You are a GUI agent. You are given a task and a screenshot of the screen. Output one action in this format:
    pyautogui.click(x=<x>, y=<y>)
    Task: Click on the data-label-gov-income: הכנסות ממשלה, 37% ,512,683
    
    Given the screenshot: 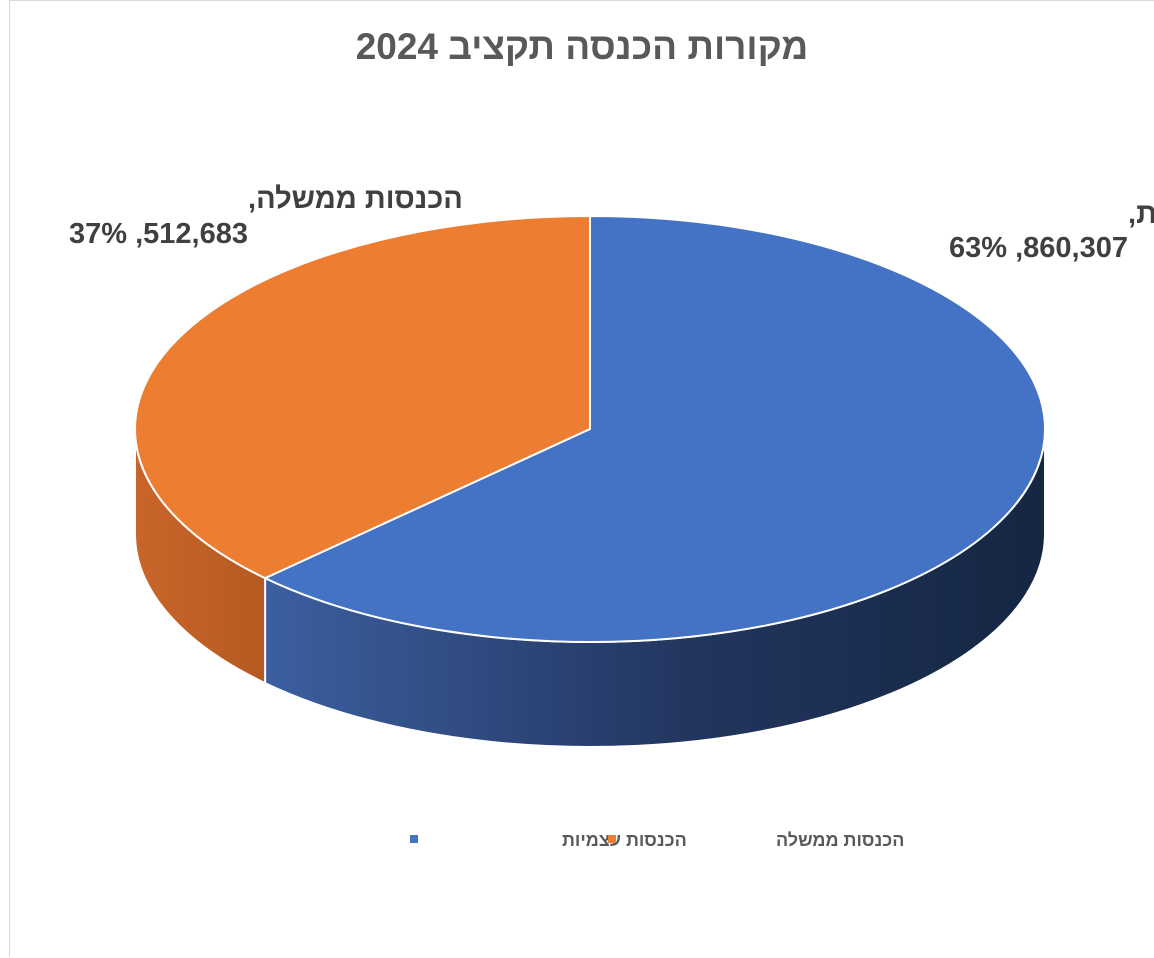 What is the action you would take?
    pyautogui.click(x=266, y=216)
    